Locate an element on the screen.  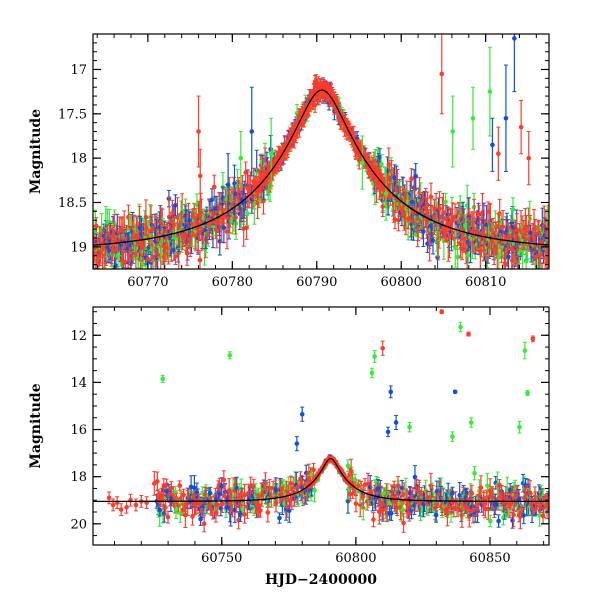
bottom-x-tick-label: 60750 is located at coordinates (221, 558).